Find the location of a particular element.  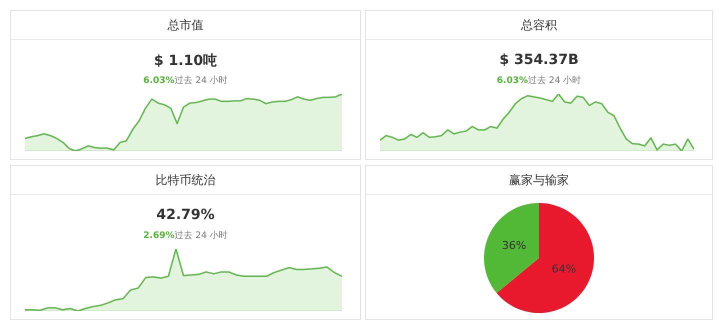

chart-subtitle: 42.79% is located at coordinates (185, 216).